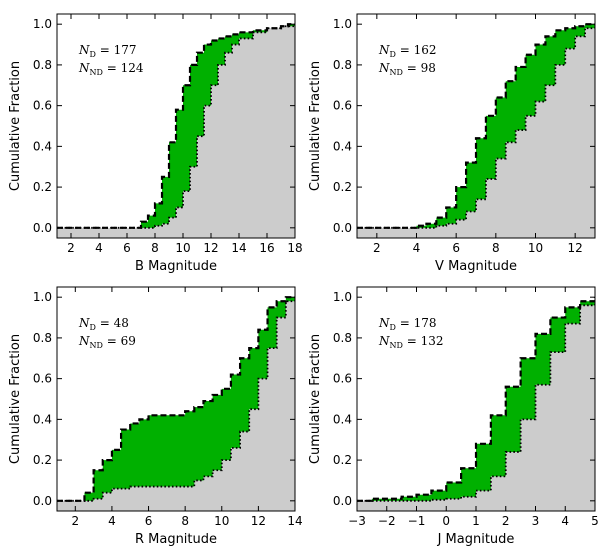  What do you see at coordinates (407, 69) in the screenshot?
I see `n-nondetected-annotation: NND = 98` at bounding box center [407, 69].